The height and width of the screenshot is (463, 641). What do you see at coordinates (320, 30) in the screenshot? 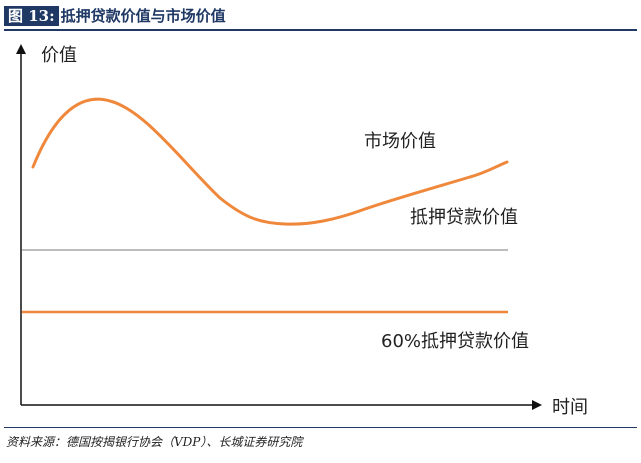
I see `header-rule` at bounding box center [320, 30].